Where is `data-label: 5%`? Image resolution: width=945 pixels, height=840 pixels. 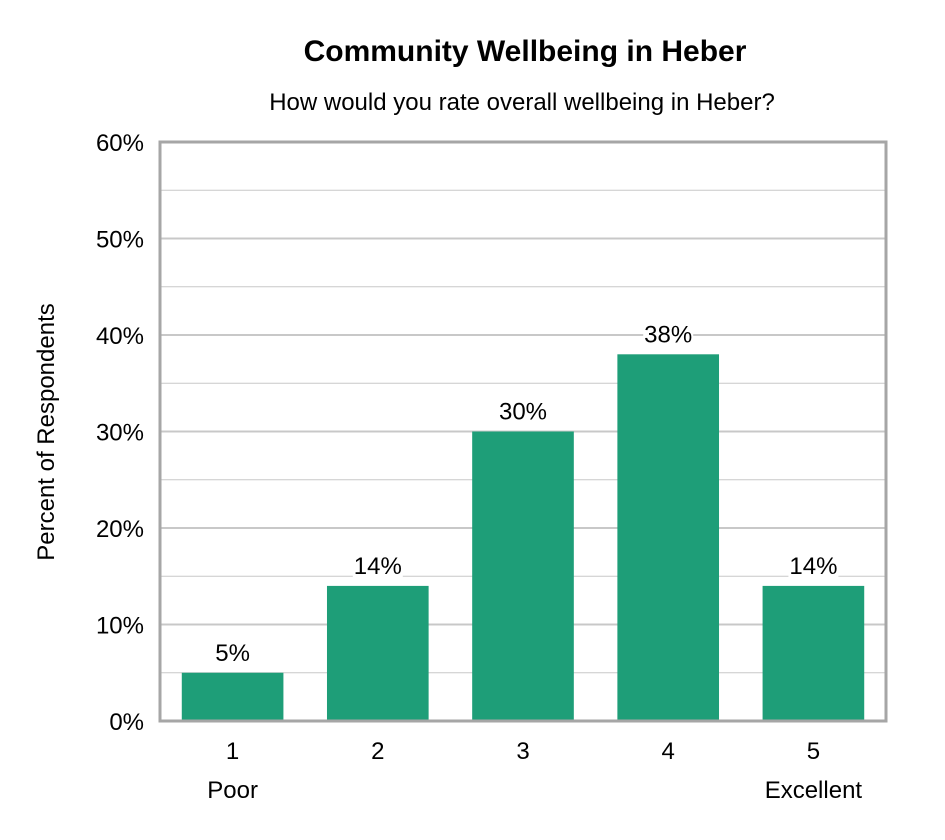
data-label: 5% is located at coordinates (232, 653).